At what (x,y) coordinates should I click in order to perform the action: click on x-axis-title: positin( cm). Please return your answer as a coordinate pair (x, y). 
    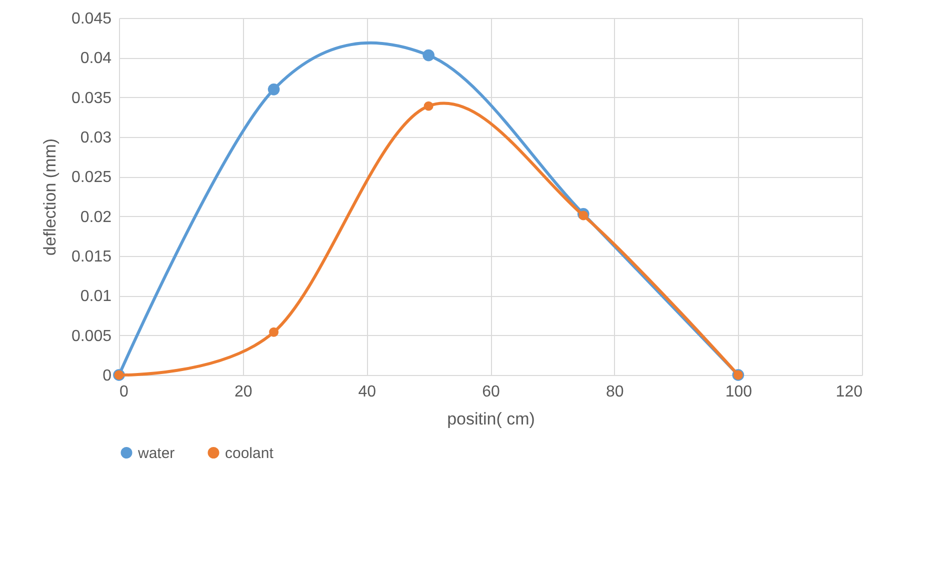
    Looking at the image, I should click on (491, 419).